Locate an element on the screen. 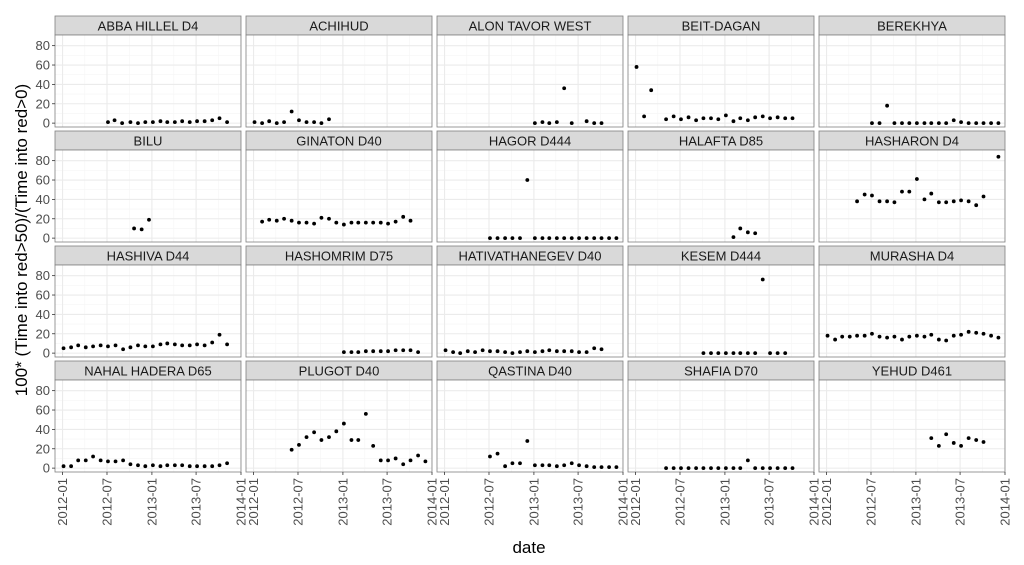  facet-strip-label: KESEM D444 is located at coordinates (721, 256).